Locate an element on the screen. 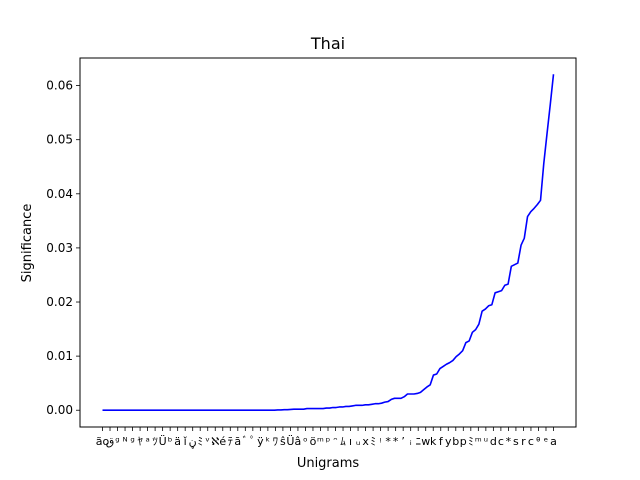 The width and height of the screenshot is (640, 480). x-tick-label: y is located at coordinates (448, 441).